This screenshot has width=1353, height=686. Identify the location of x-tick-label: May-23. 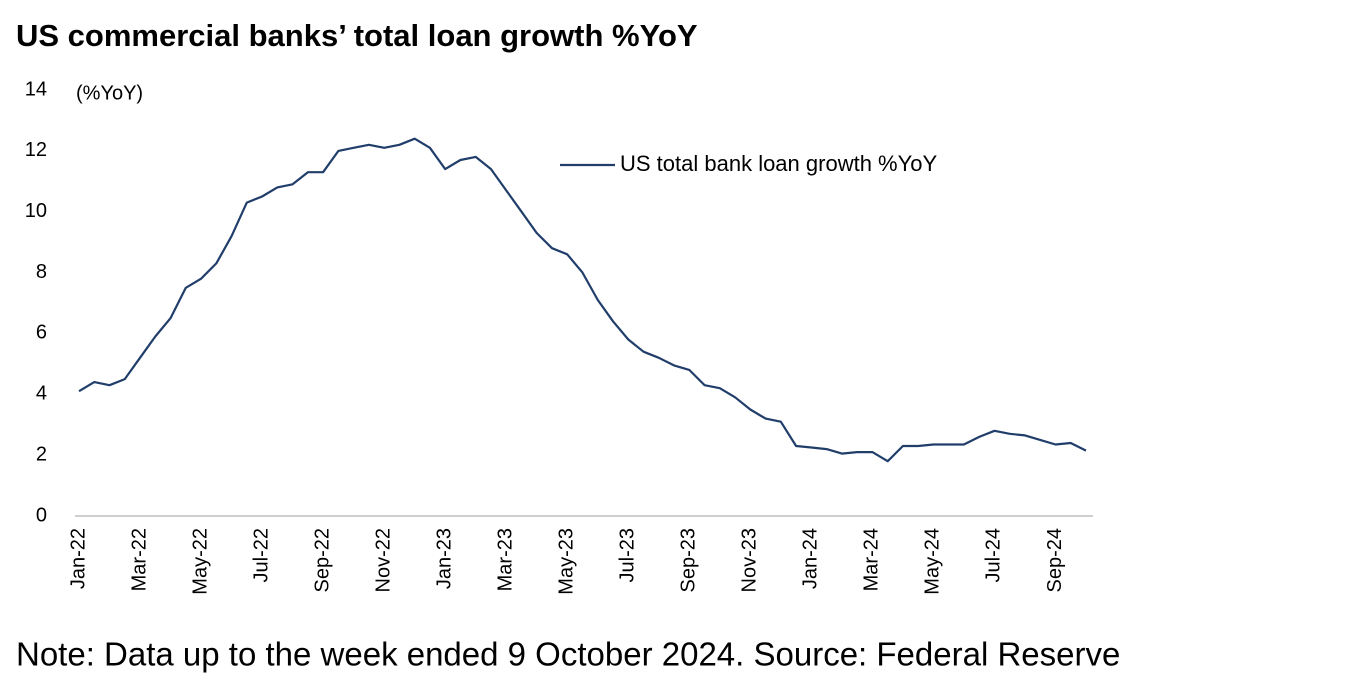
(567, 561).